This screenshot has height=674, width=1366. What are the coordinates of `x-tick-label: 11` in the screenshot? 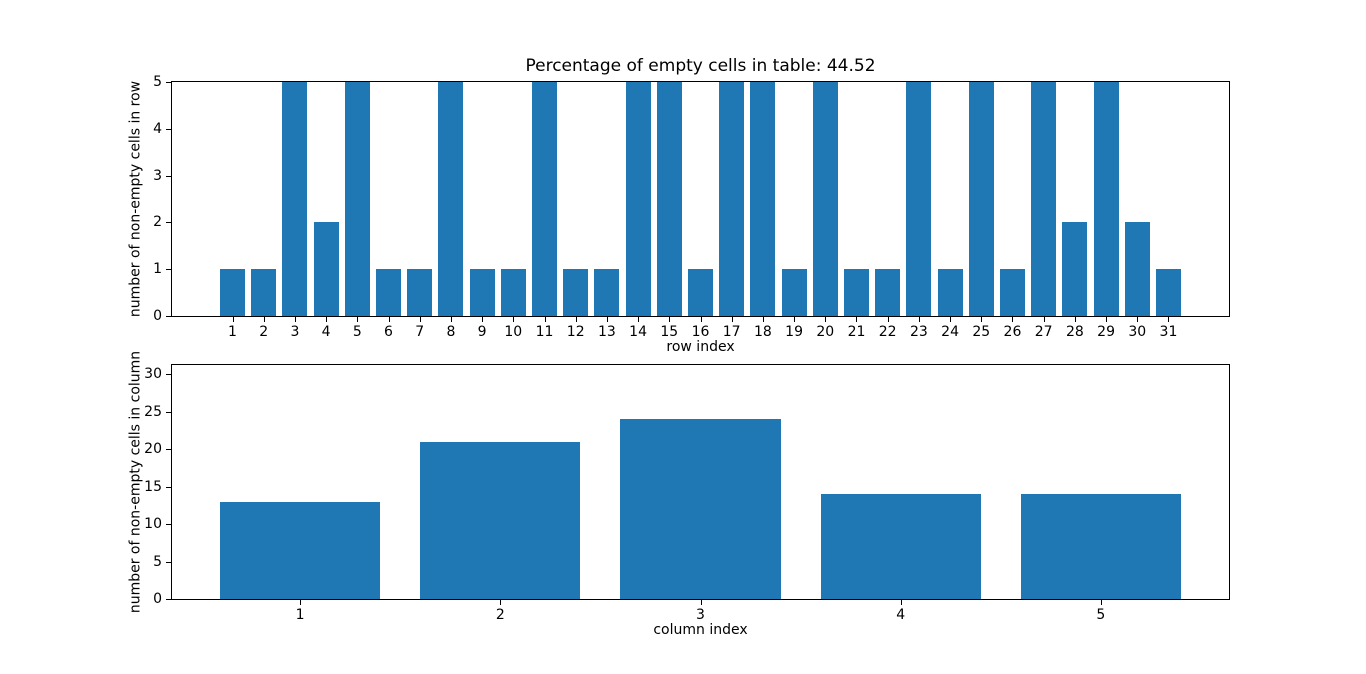 It's located at (544, 332).